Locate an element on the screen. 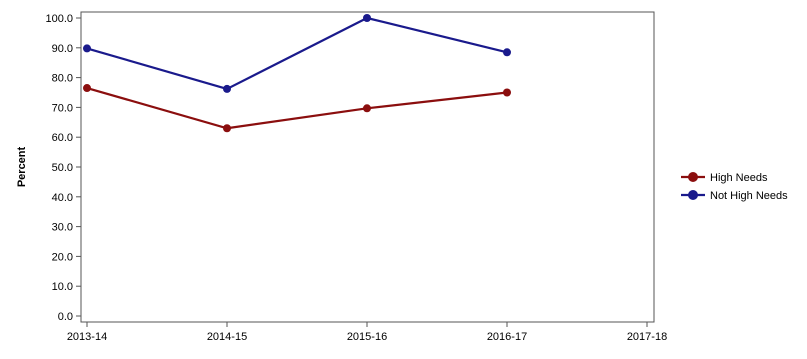 Image resolution: width=807 pixels, height=359 pixels. y-axis-title: Percent is located at coordinates (22, 166).